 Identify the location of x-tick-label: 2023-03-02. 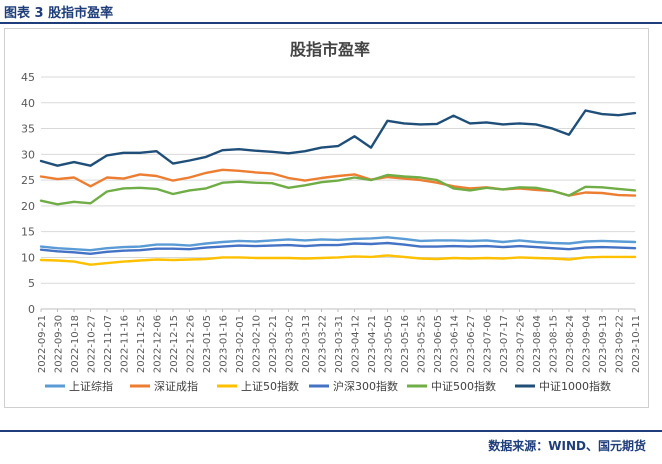
(290, 344).